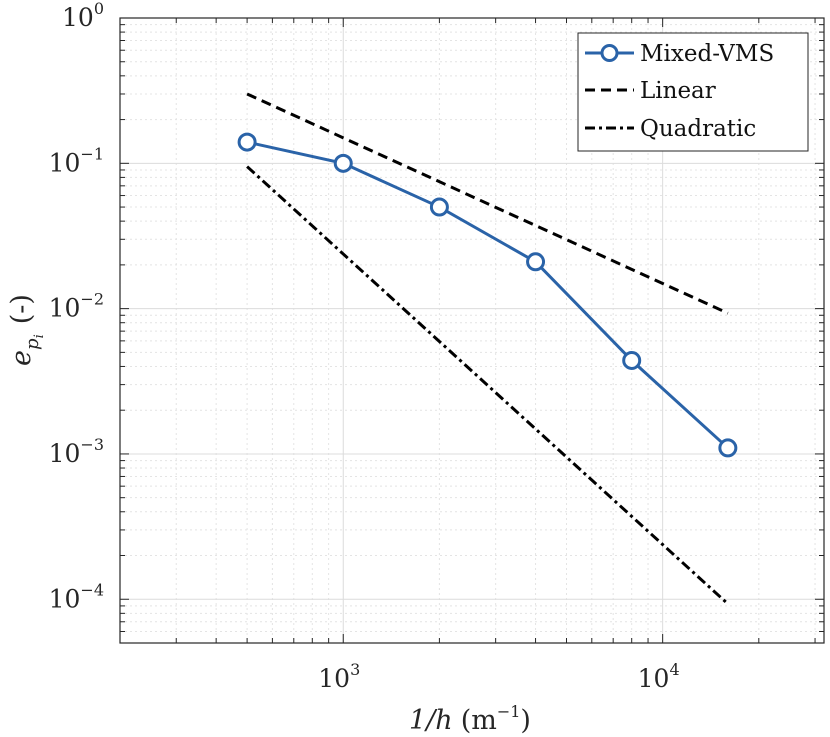  I want to click on legend-label-quadratic: Quadratic, so click(698, 129).